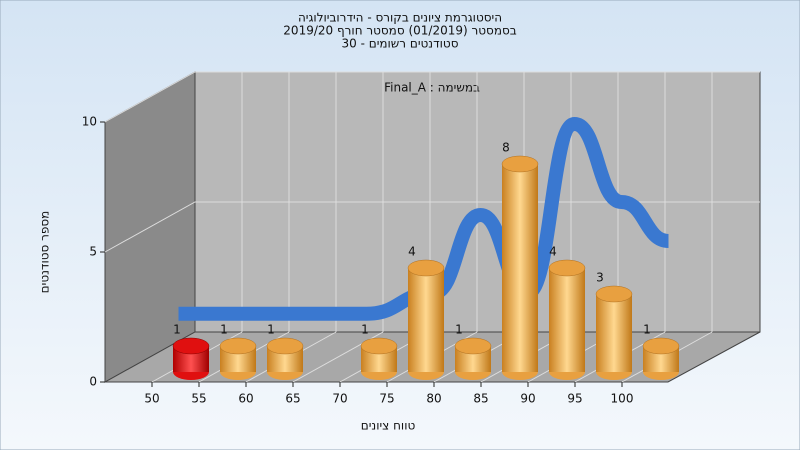 The width and height of the screenshot is (800, 454). Describe the element at coordinates (386, 399) in the screenshot. I see `x-tick-label: 75` at that location.